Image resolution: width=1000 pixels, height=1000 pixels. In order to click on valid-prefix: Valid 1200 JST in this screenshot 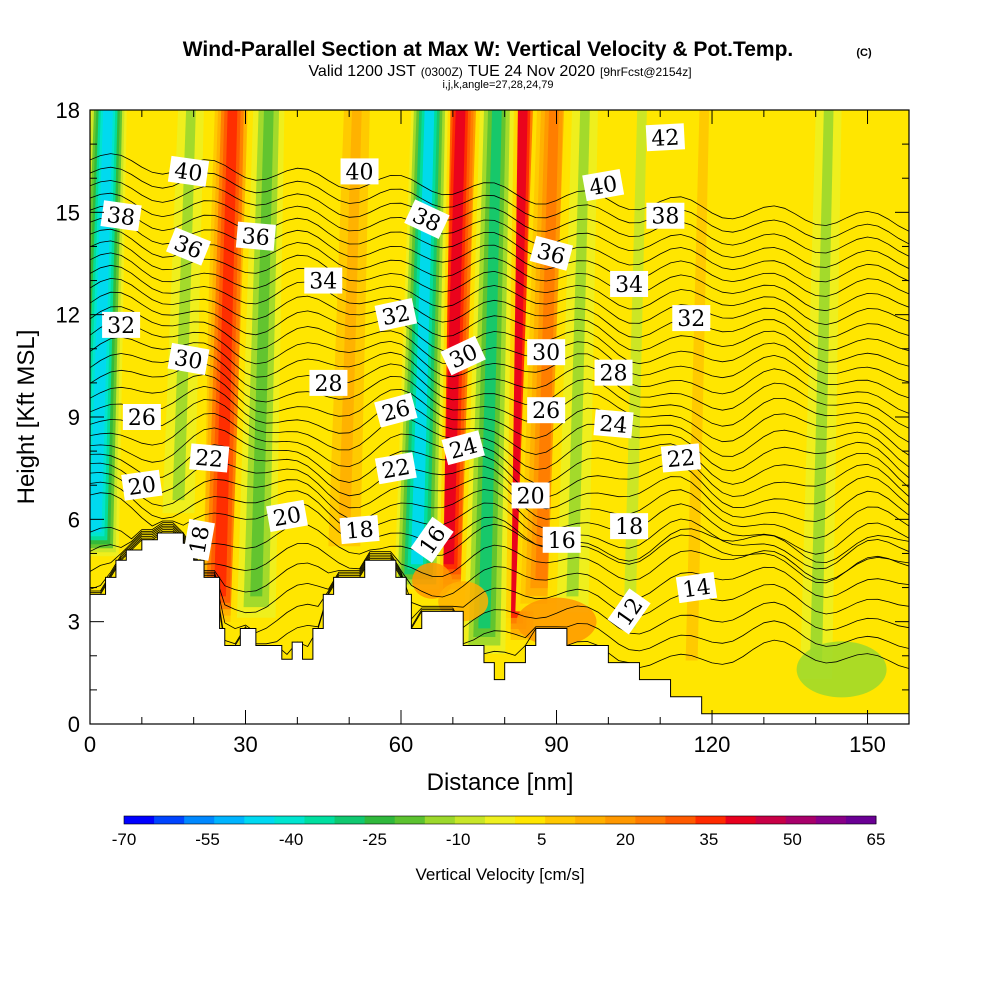, I will do `click(362, 71)`.